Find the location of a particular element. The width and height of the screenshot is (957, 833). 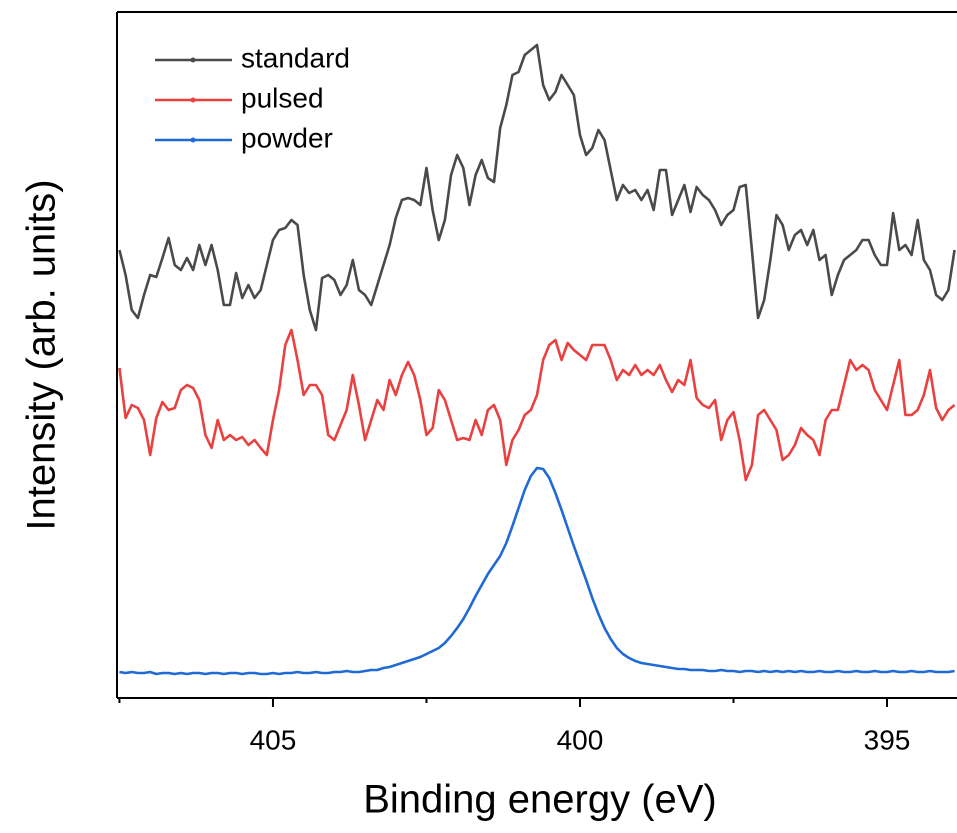

x-axis-label: Binding energy (eV) is located at coordinates (540, 800).